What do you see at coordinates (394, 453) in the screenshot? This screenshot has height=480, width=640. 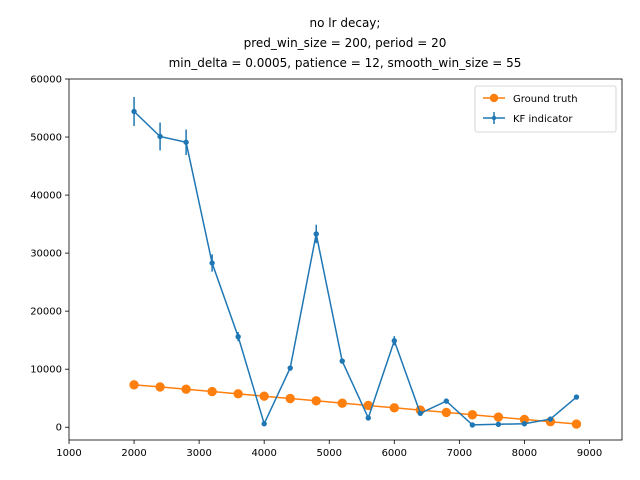 I see `x-tick-label: 6000` at bounding box center [394, 453].